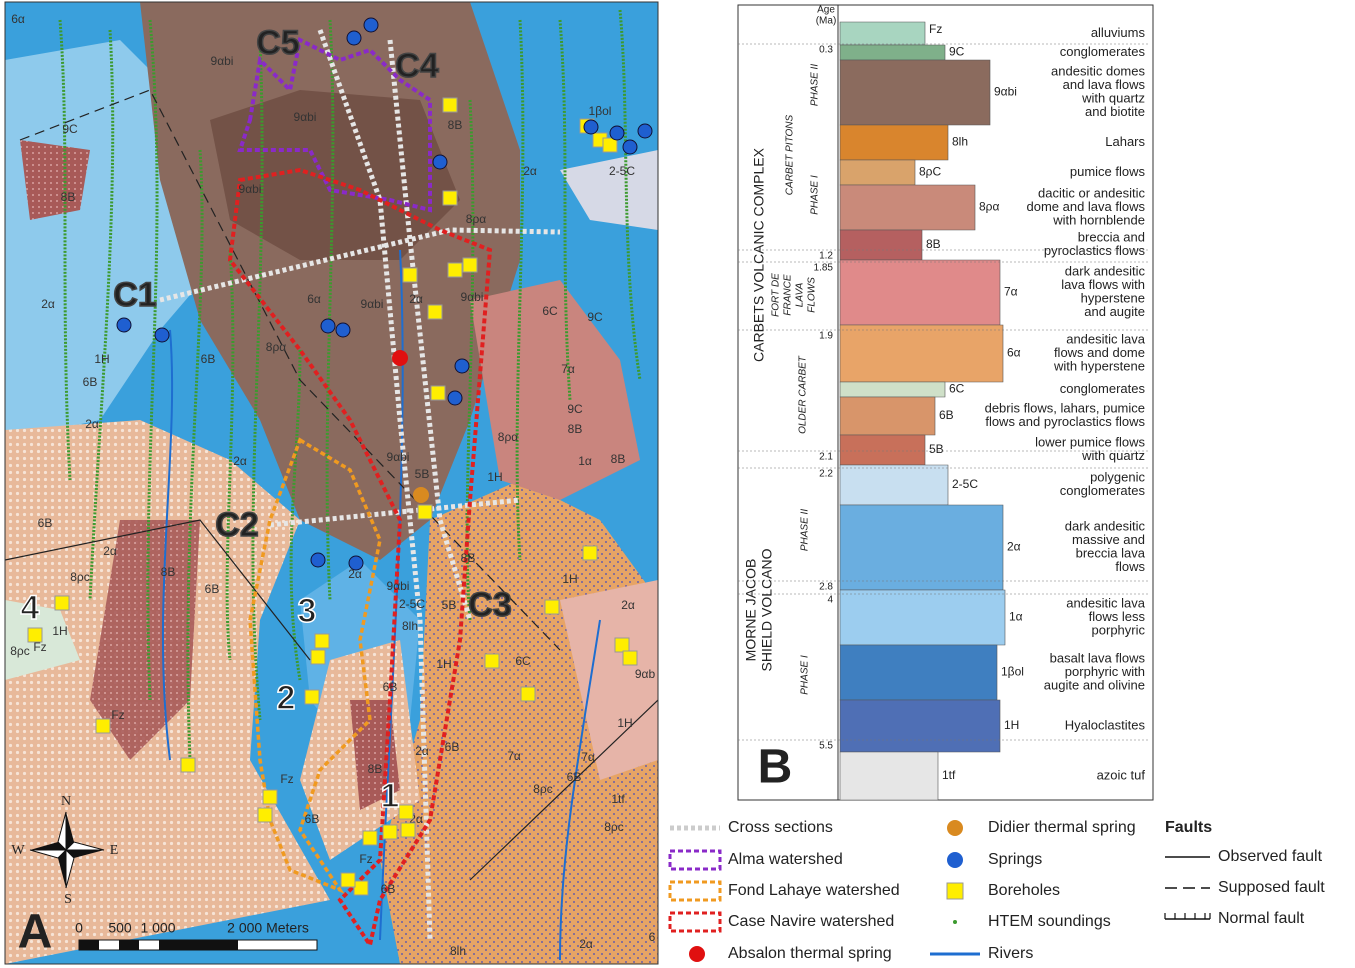  Describe the element at coordinates (805, 530) in the screenshot. I see `group-label: PHASE II` at that location.